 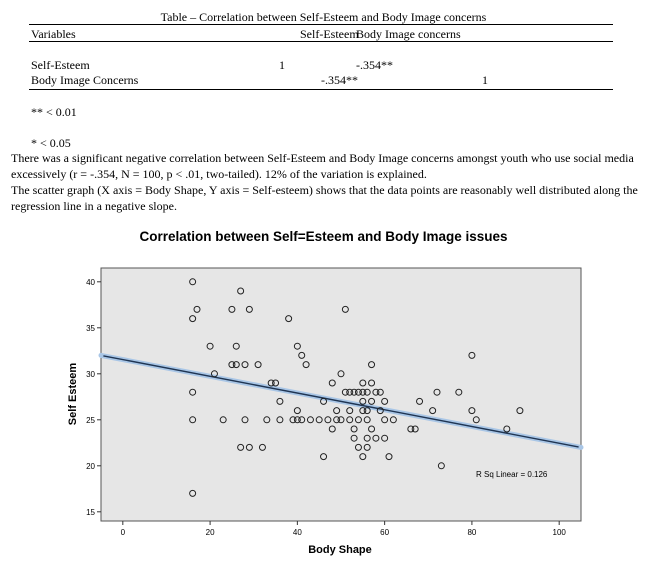 I want to click on y-tick-label: 15, so click(x=90, y=512).